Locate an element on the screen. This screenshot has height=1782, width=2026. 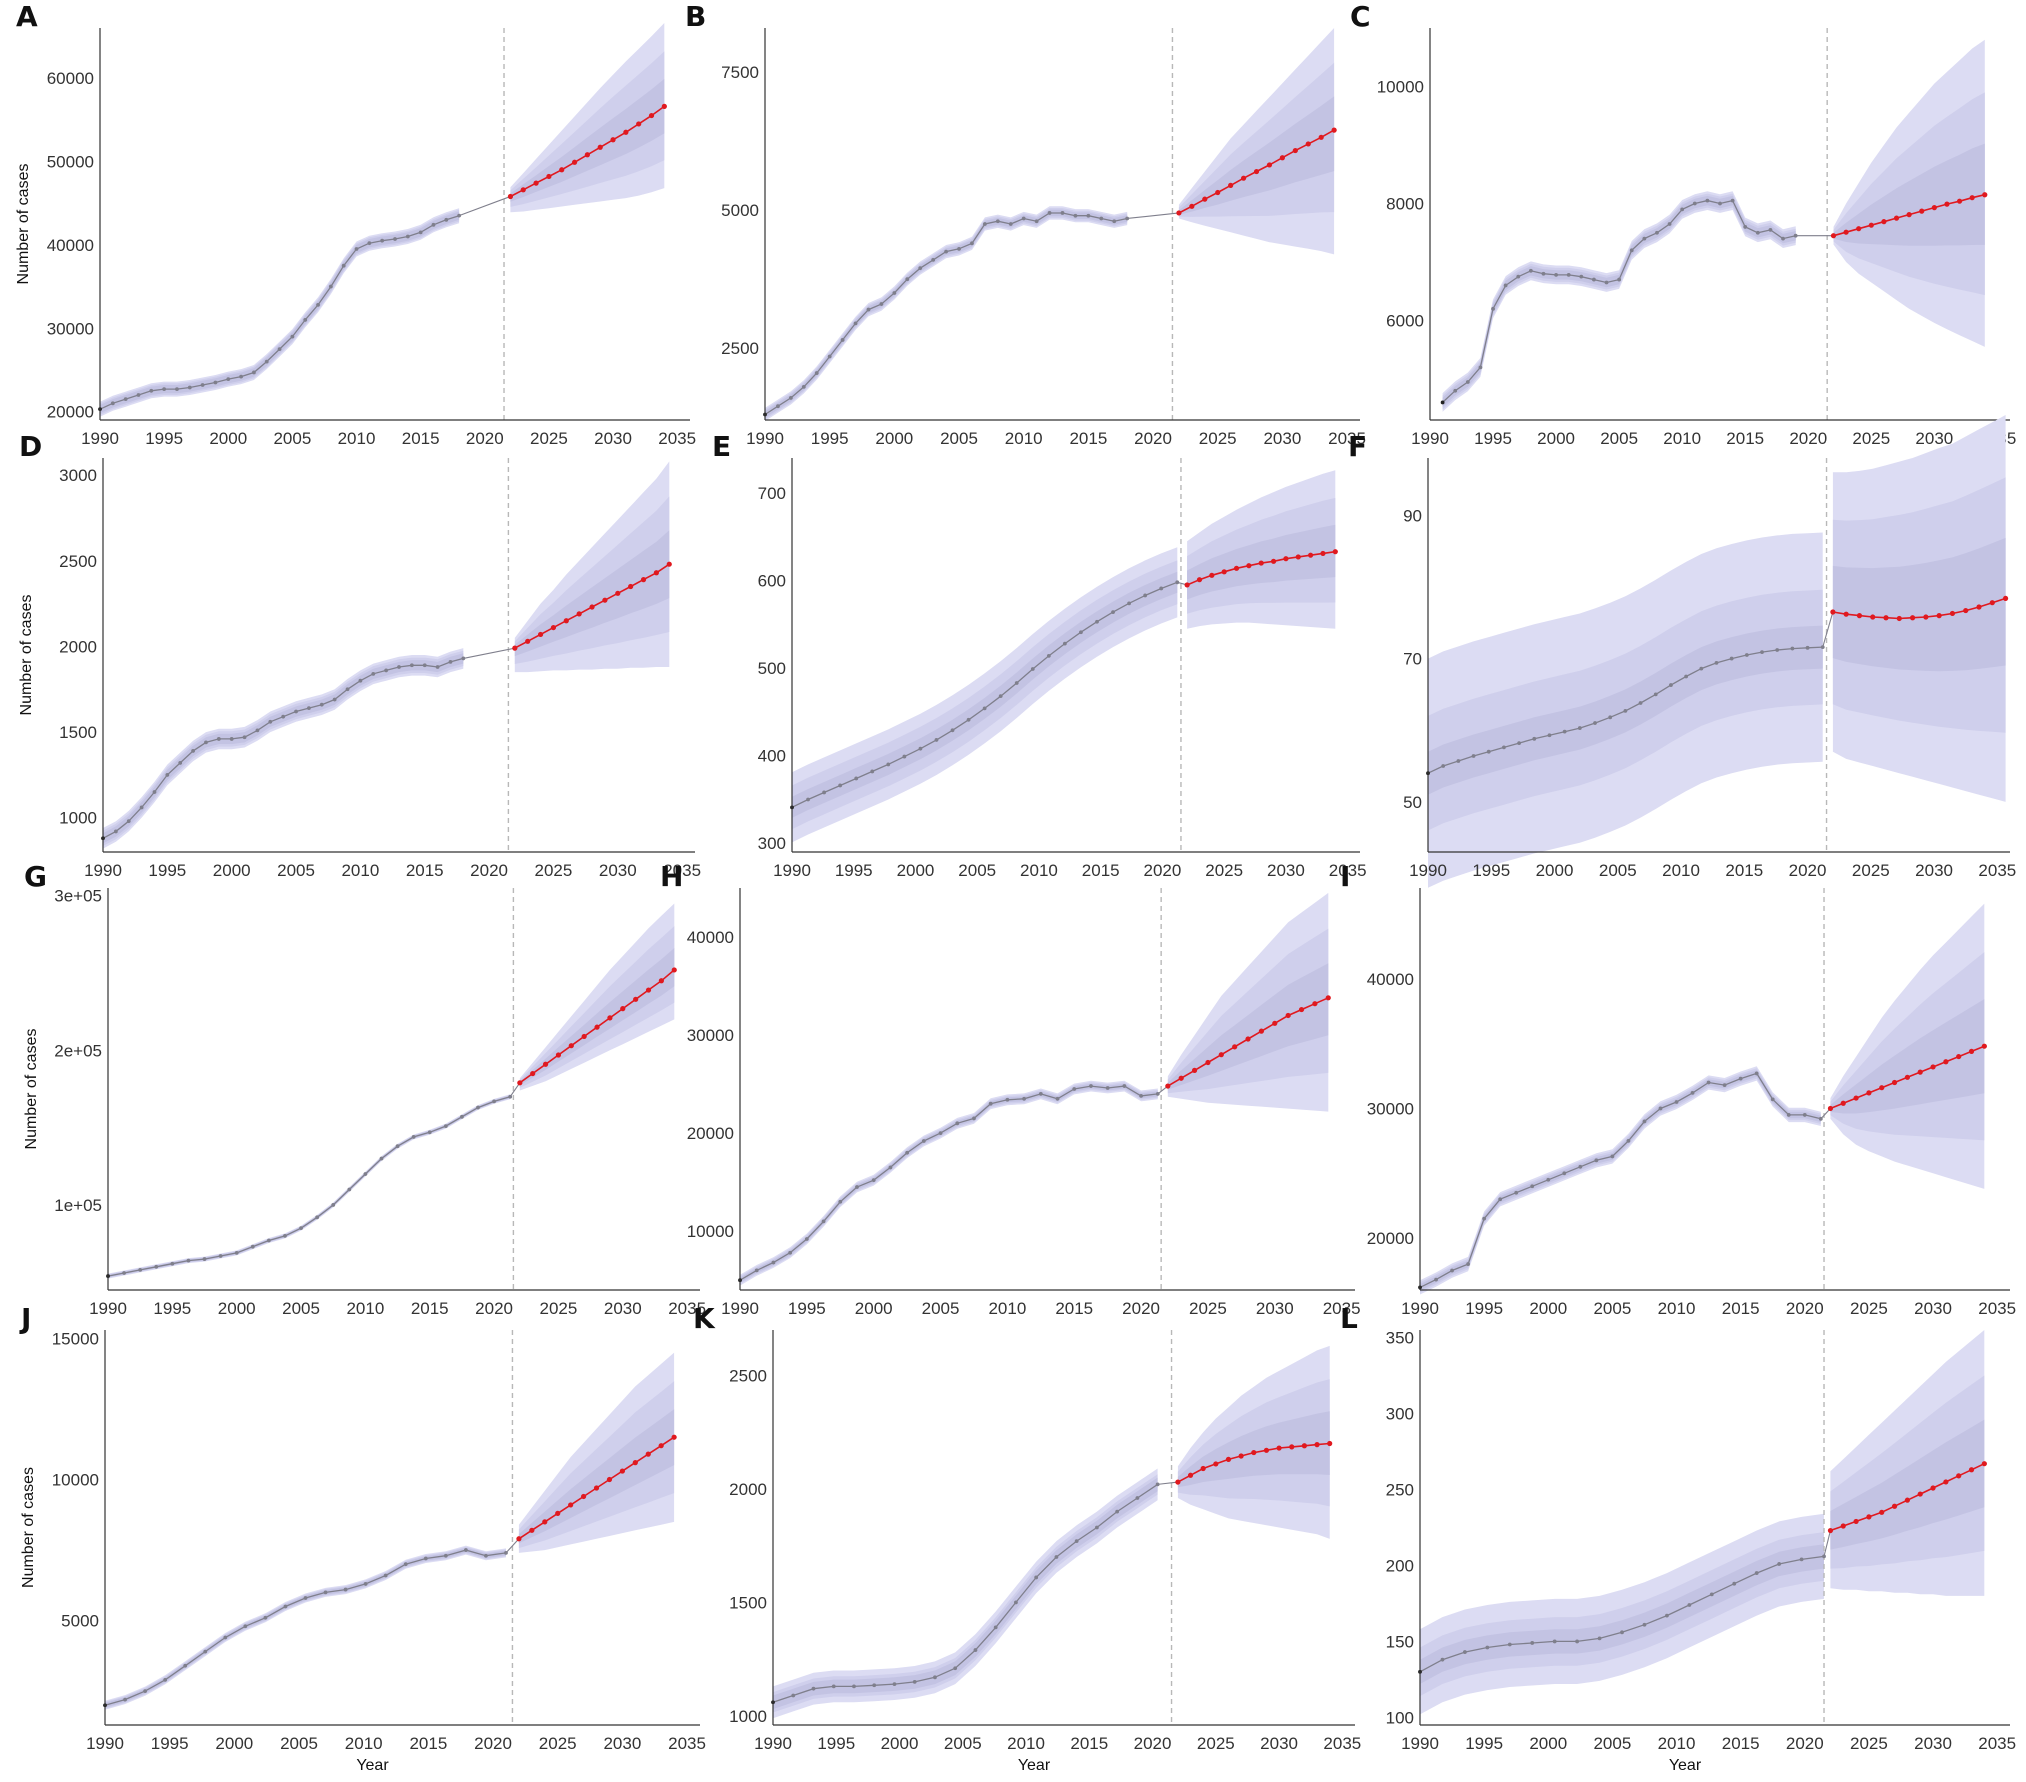
observed-band-inner is located at coordinates (949, 1183).